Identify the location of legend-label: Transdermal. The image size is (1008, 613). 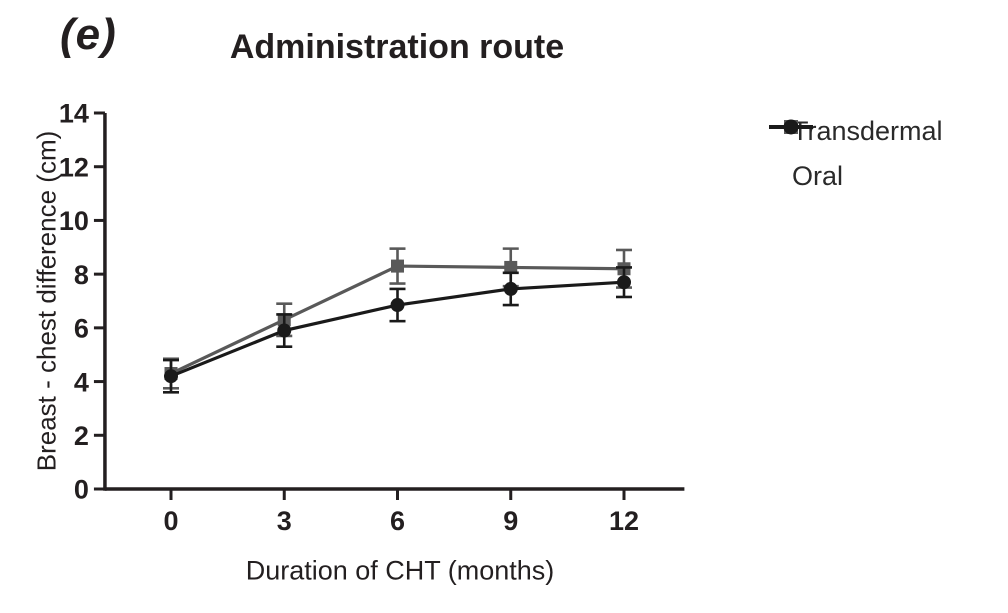
(867, 131).